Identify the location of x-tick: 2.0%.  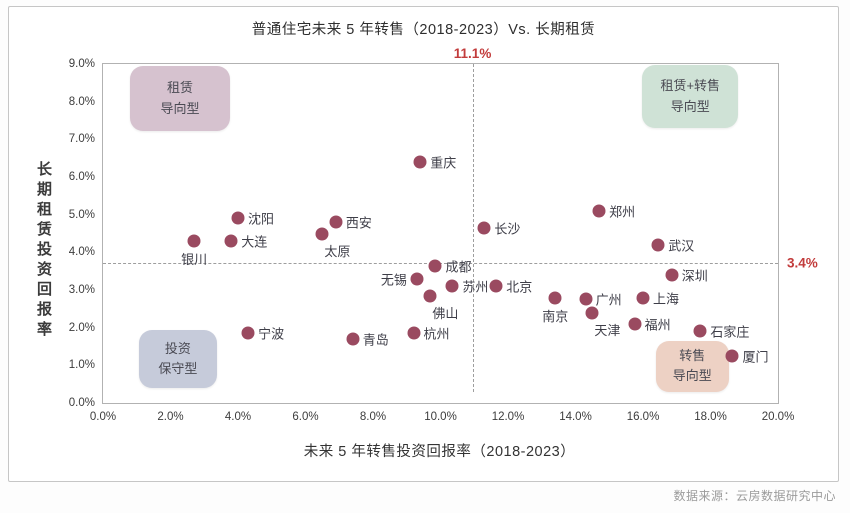
(170, 417).